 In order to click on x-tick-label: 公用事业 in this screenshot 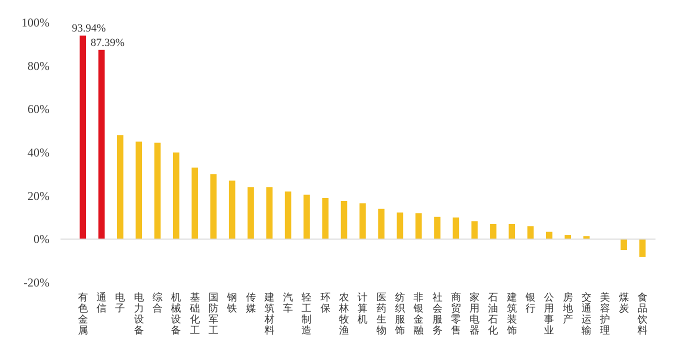, I will do `click(549, 314)`.